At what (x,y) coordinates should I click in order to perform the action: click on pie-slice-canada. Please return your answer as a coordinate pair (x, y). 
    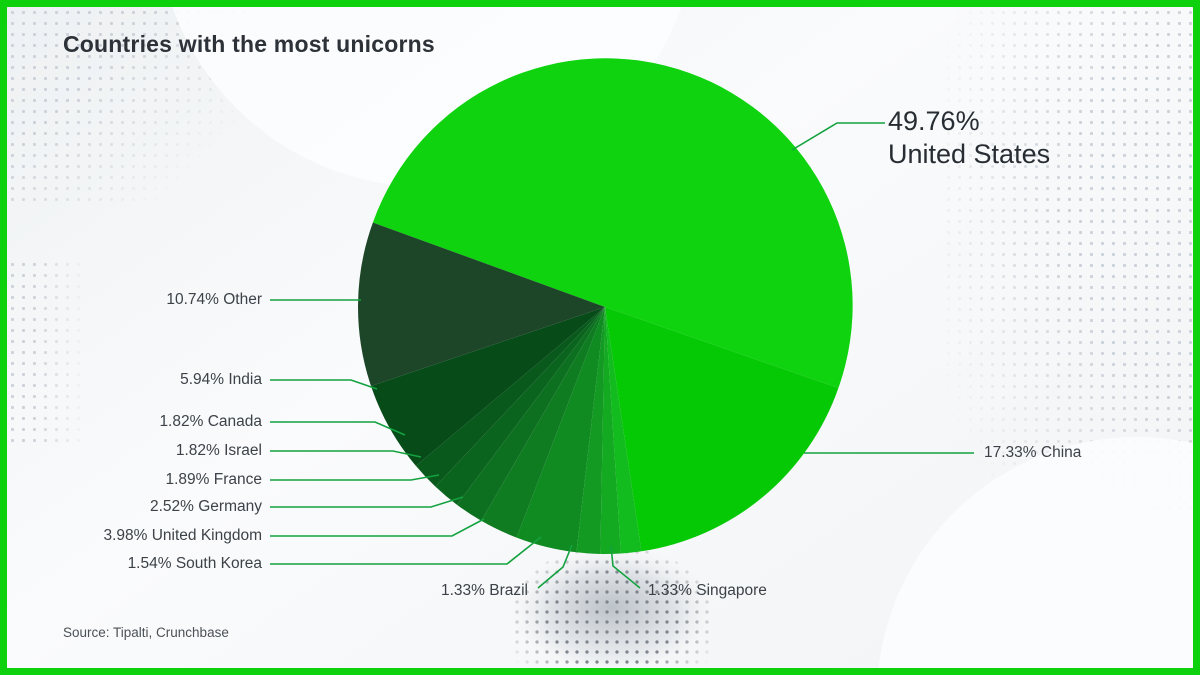
    Looking at the image, I should click on (510, 397).